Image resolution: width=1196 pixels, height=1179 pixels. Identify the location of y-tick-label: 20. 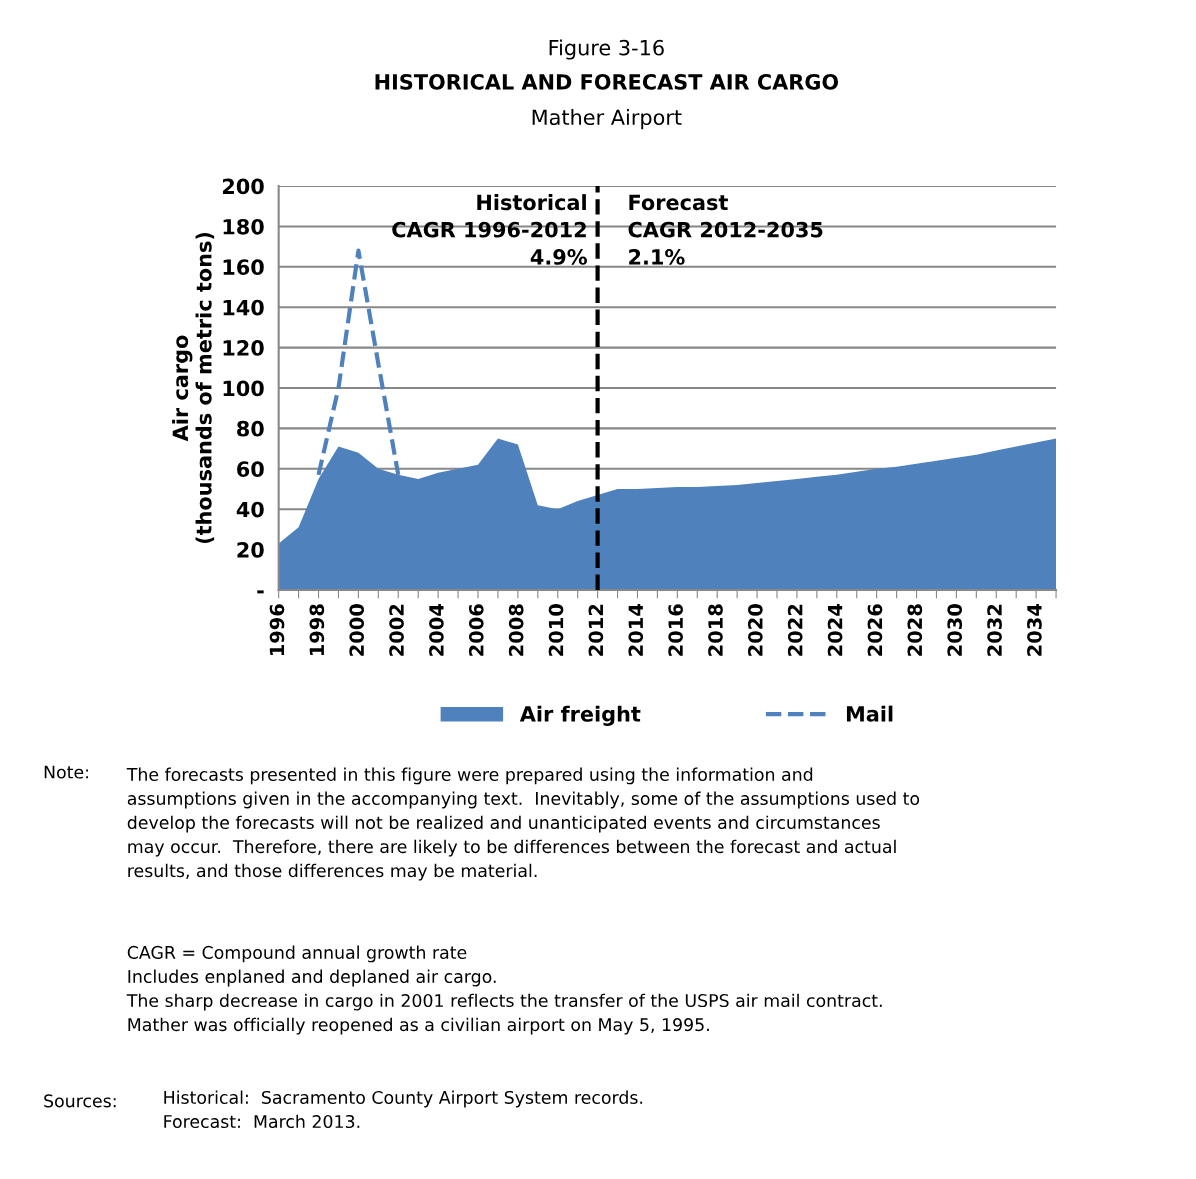
(250, 550).